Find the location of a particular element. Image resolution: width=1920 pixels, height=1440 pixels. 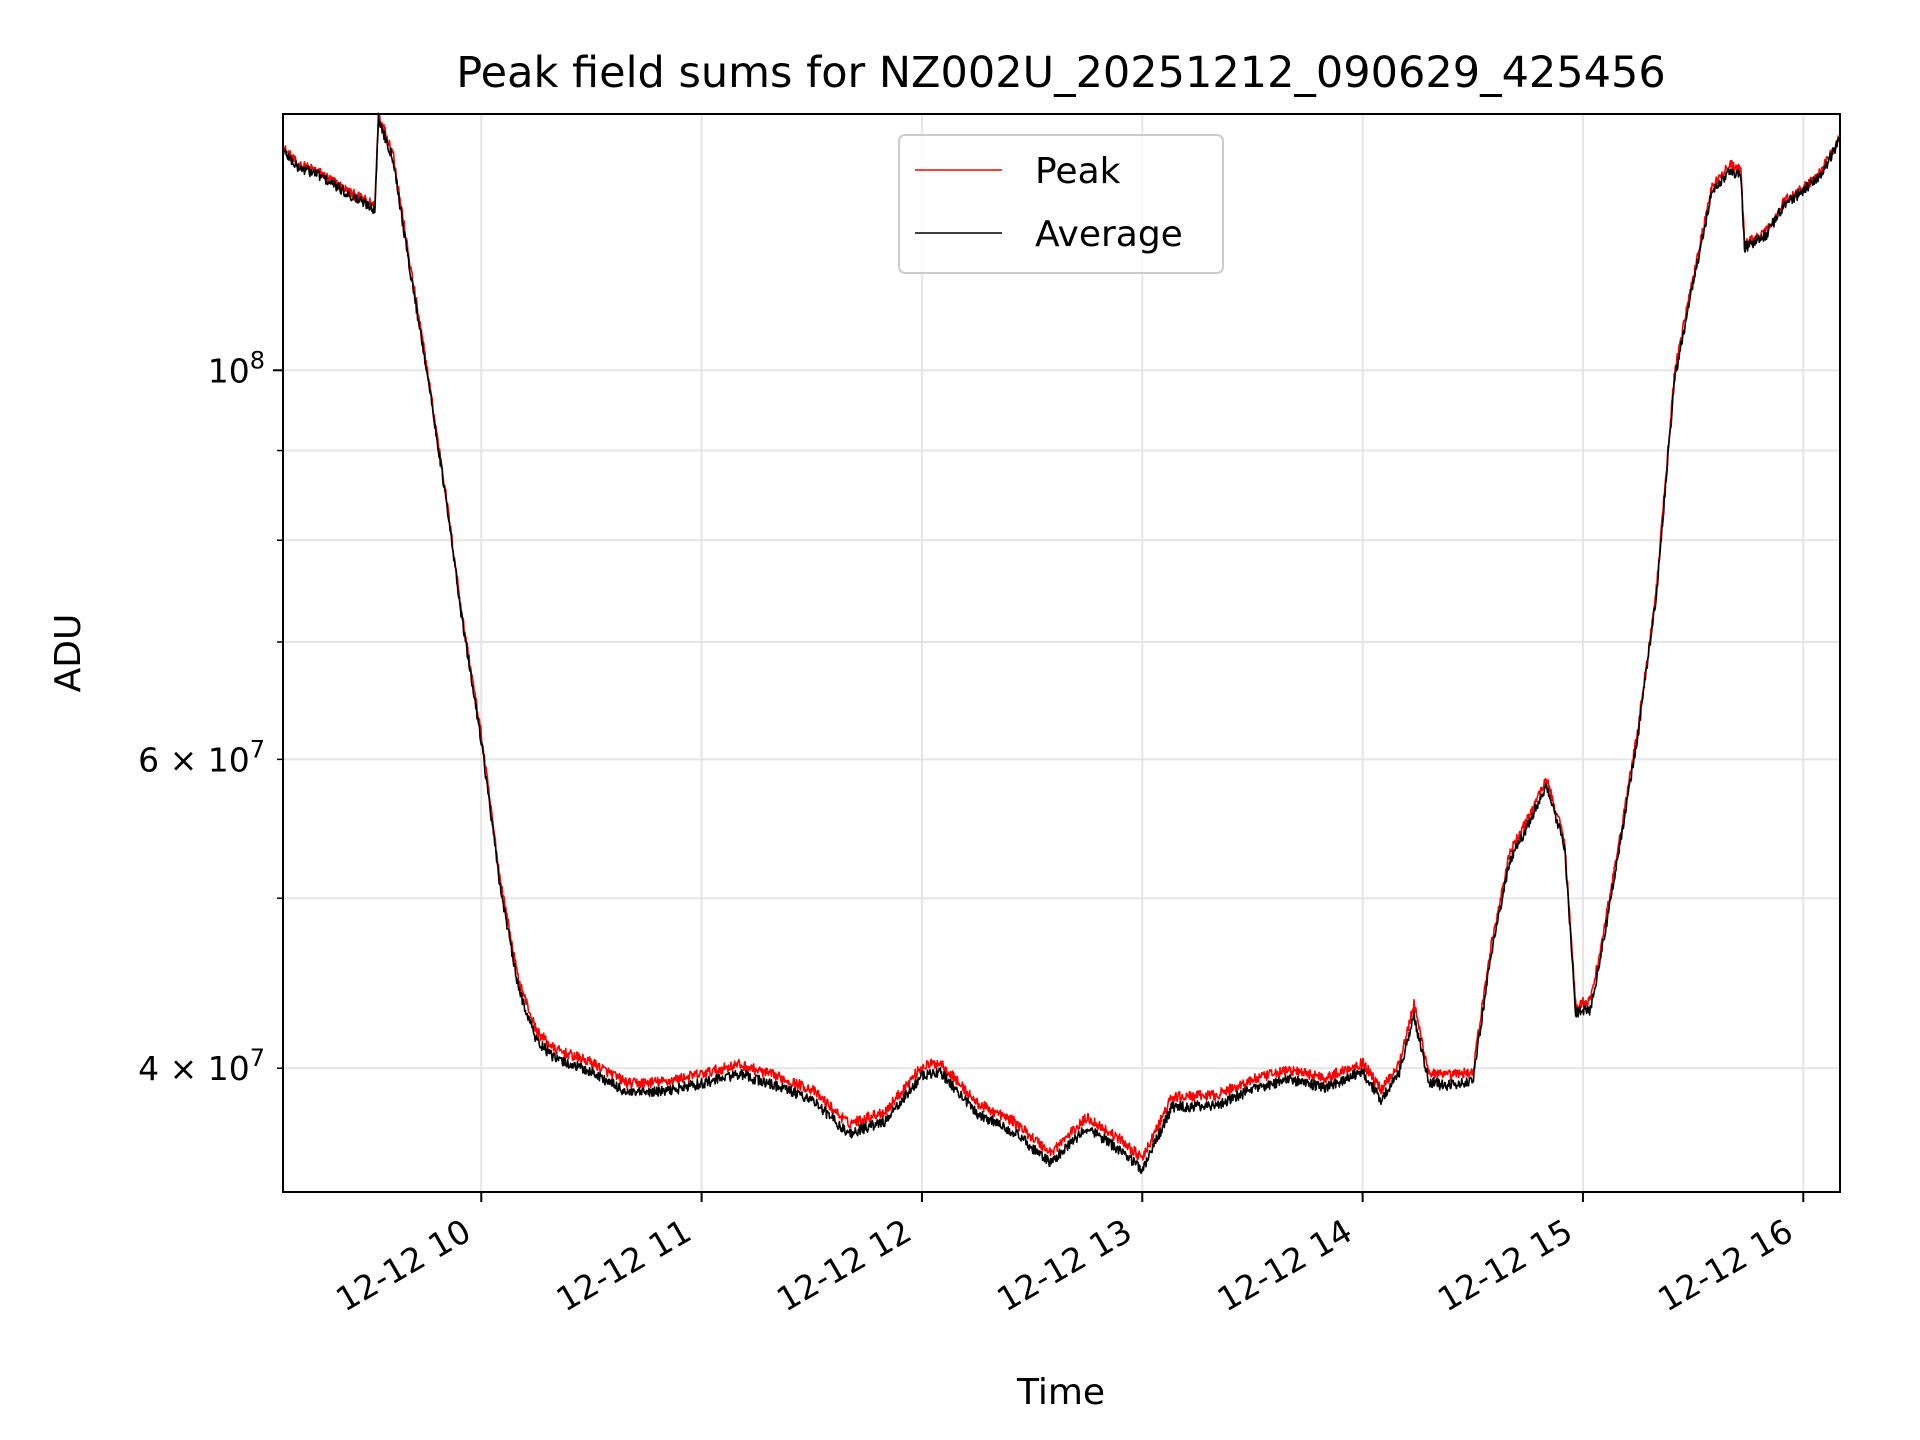

y-tick-label: 4 × 107 is located at coordinates (201, 1066).